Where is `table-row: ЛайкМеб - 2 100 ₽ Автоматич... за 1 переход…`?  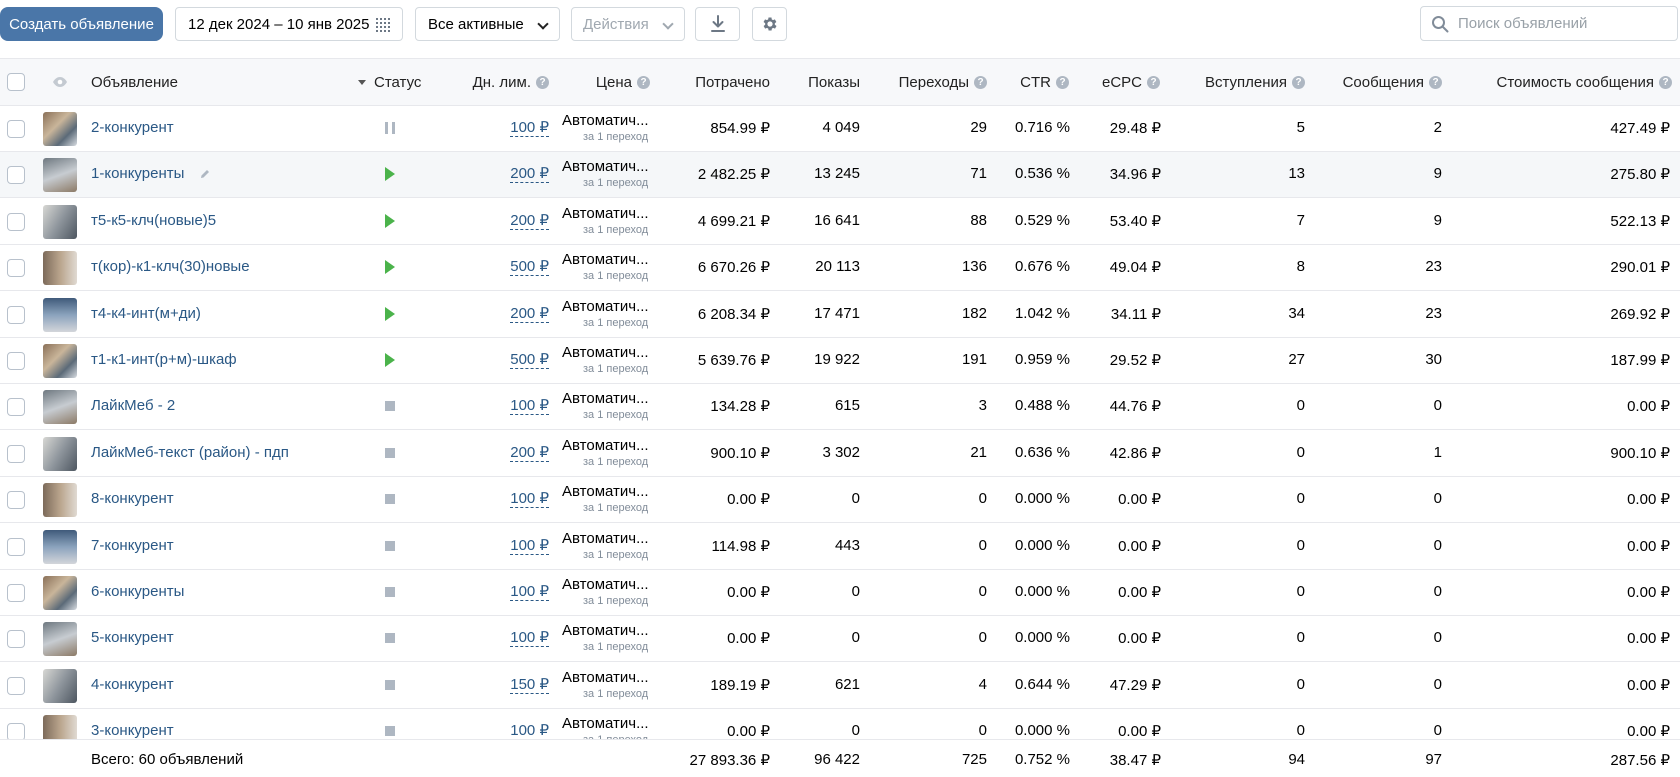 table-row: ЛайкМеб - 2 100 ₽ Автоматич... за 1 переход… is located at coordinates (840, 407).